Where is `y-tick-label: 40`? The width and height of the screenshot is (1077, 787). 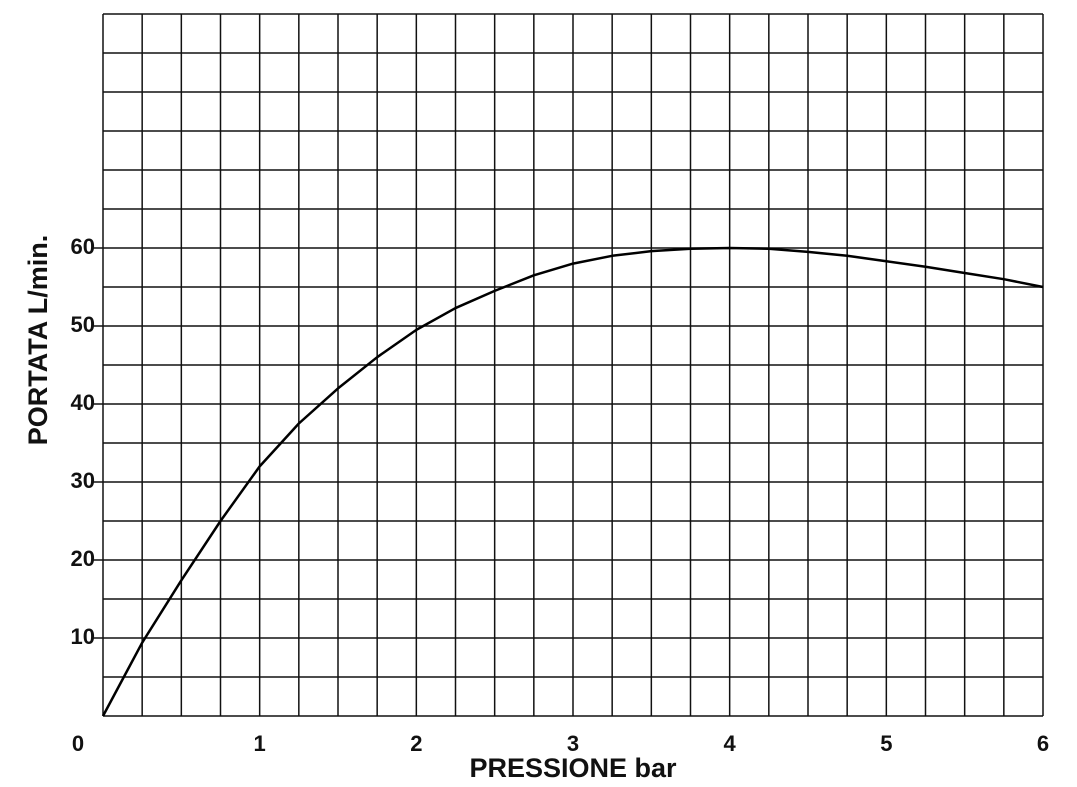
y-tick-label: 40 is located at coordinates (83, 402).